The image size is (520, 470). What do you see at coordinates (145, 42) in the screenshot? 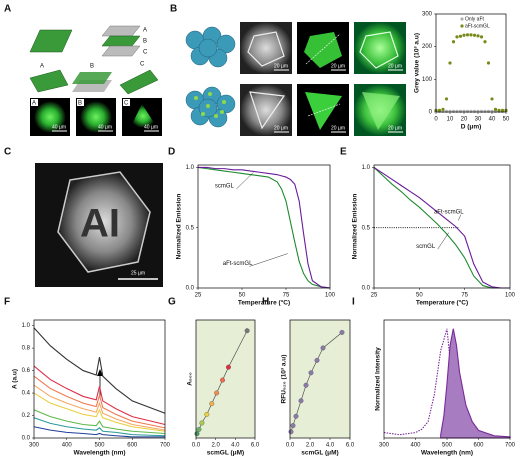
I see `stack-label: B` at bounding box center [145, 42].